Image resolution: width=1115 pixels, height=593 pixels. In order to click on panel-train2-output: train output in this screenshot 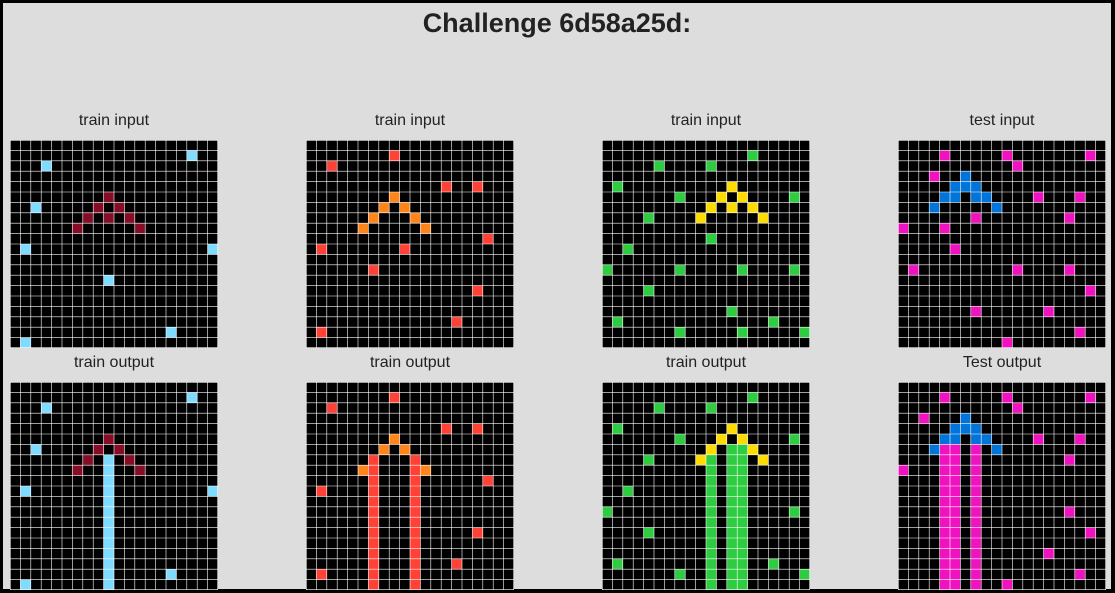, I will do `click(410, 471)`.